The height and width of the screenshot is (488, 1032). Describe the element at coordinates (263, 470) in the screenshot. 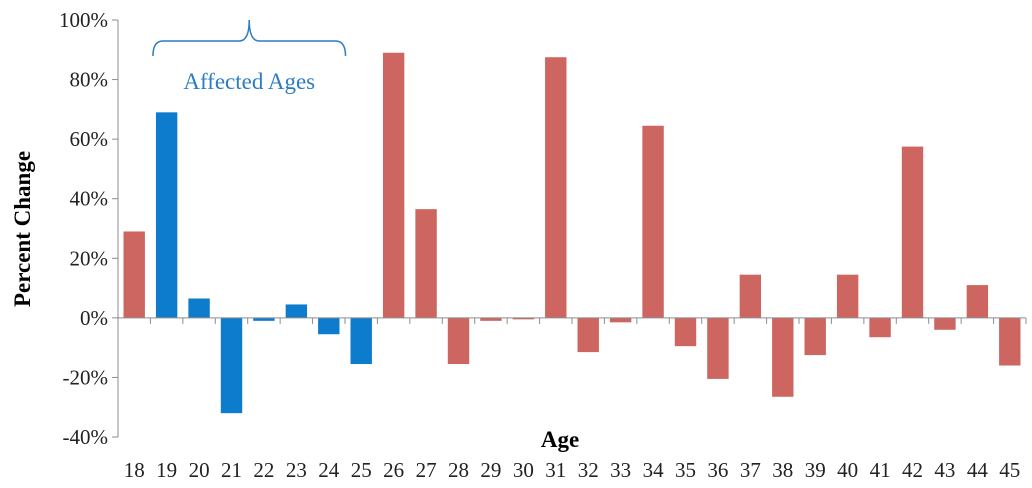

I see `x-tick-label: 22` at that location.